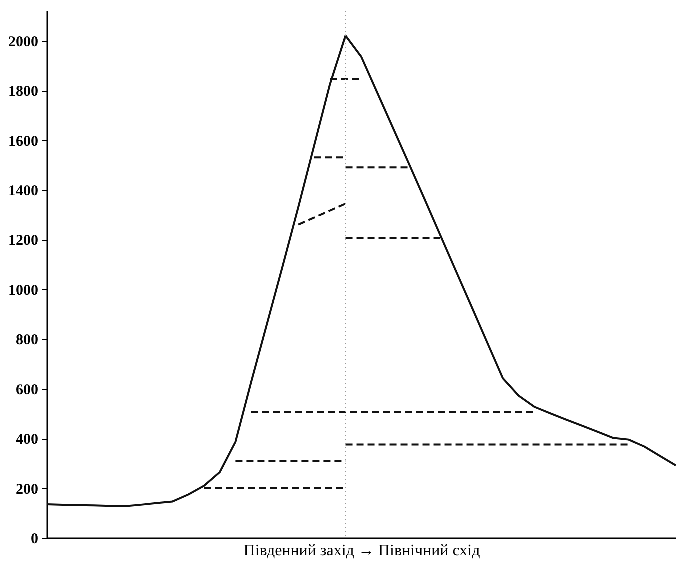 The height and width of the screenshot is (564, 681). I want to click on y-tick-label: 1200, so click(23, 241).